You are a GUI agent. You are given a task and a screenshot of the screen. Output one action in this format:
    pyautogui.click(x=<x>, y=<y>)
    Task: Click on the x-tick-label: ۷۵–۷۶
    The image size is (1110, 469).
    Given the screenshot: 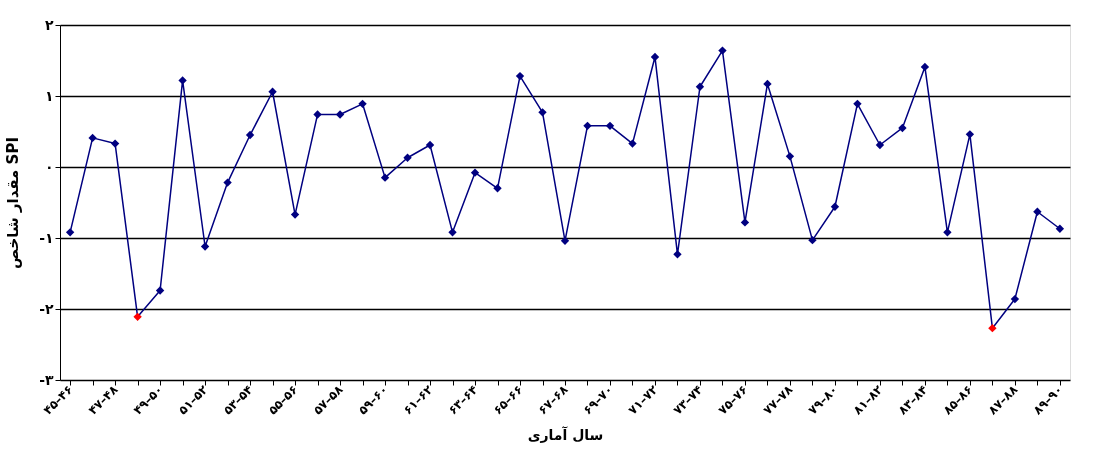 What is the action you would take?
    pyautogui.click(x=733, y=400)
    